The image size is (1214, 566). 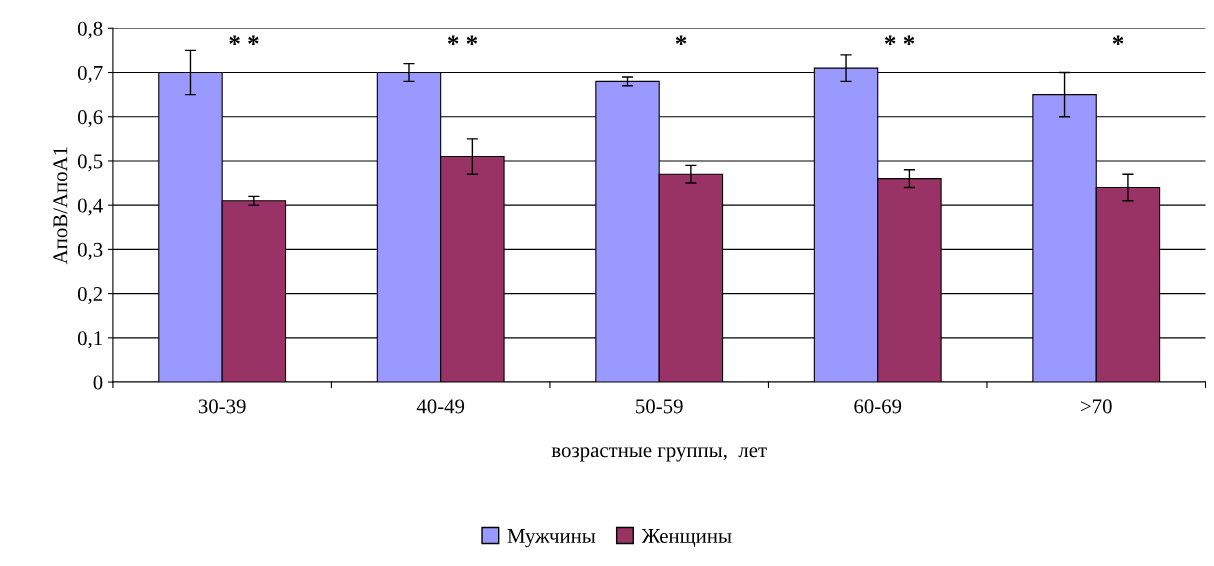 What do you see at coordinates (90, 251) in the screenshot?
I see `y-tick-label: 0,3` at bounding box center [90, 251].